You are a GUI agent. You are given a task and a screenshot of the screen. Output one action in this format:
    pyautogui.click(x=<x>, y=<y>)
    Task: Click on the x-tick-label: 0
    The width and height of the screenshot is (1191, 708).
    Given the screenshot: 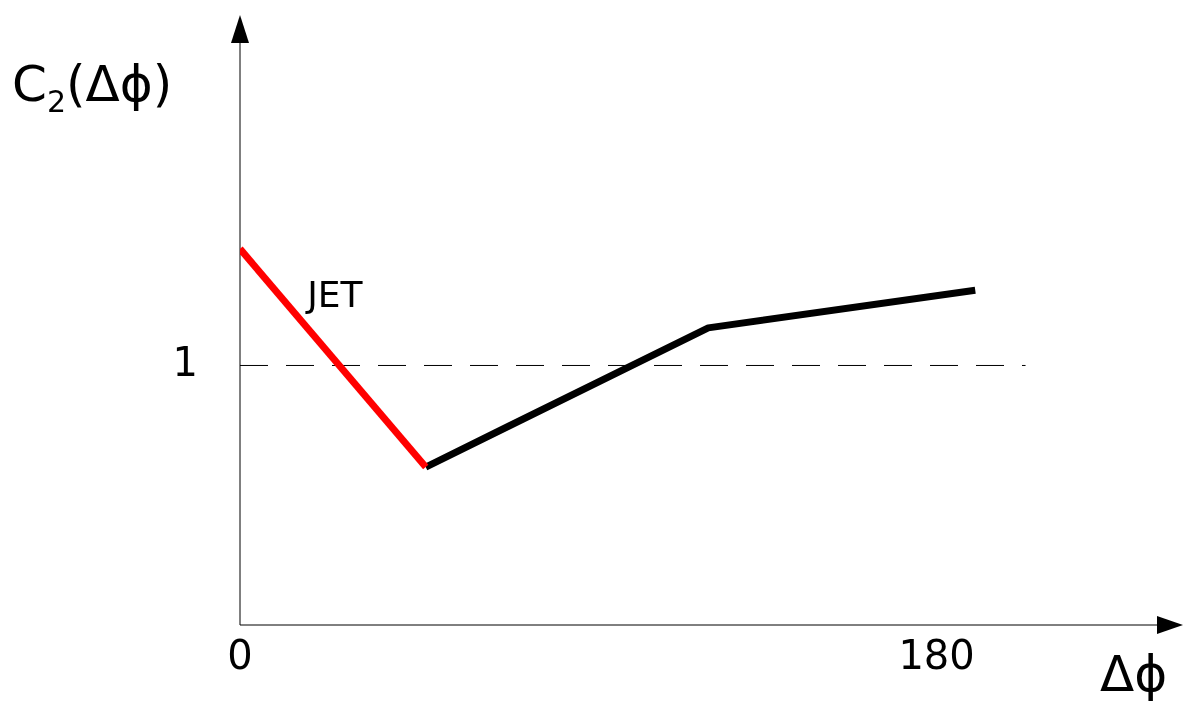 What is the action you would take?
    pyautogui.click(x=240, y=655)
    